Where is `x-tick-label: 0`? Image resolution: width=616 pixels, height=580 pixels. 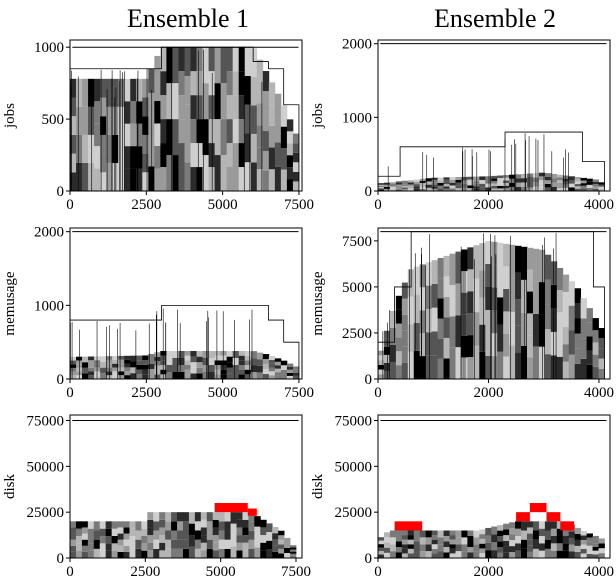 x-tick-label: 0 is located at coordinates (378, 572).